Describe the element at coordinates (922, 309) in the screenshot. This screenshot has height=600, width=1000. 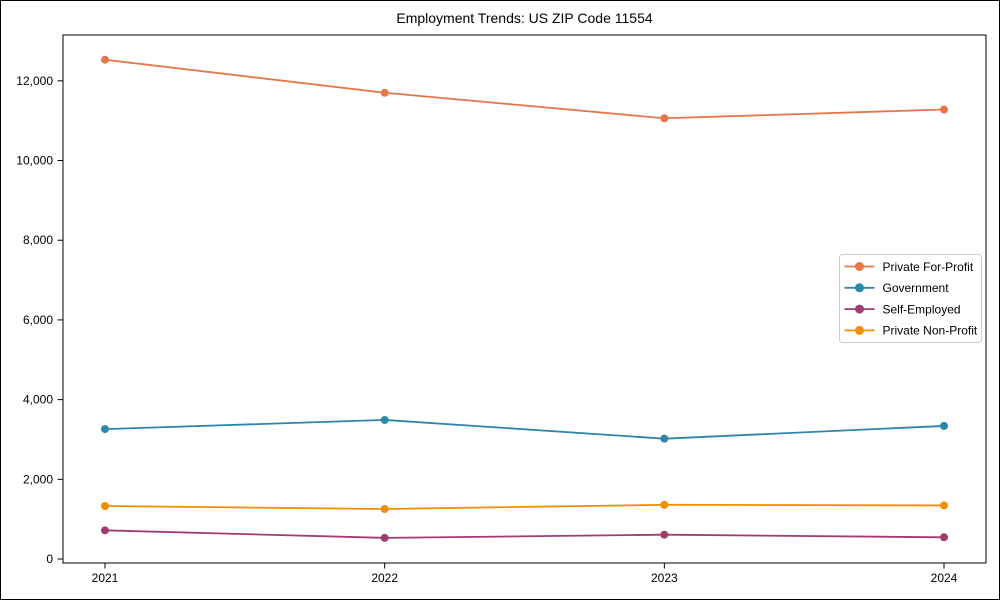
I see `legend-label-self-employed: Self-Employed` at that location.